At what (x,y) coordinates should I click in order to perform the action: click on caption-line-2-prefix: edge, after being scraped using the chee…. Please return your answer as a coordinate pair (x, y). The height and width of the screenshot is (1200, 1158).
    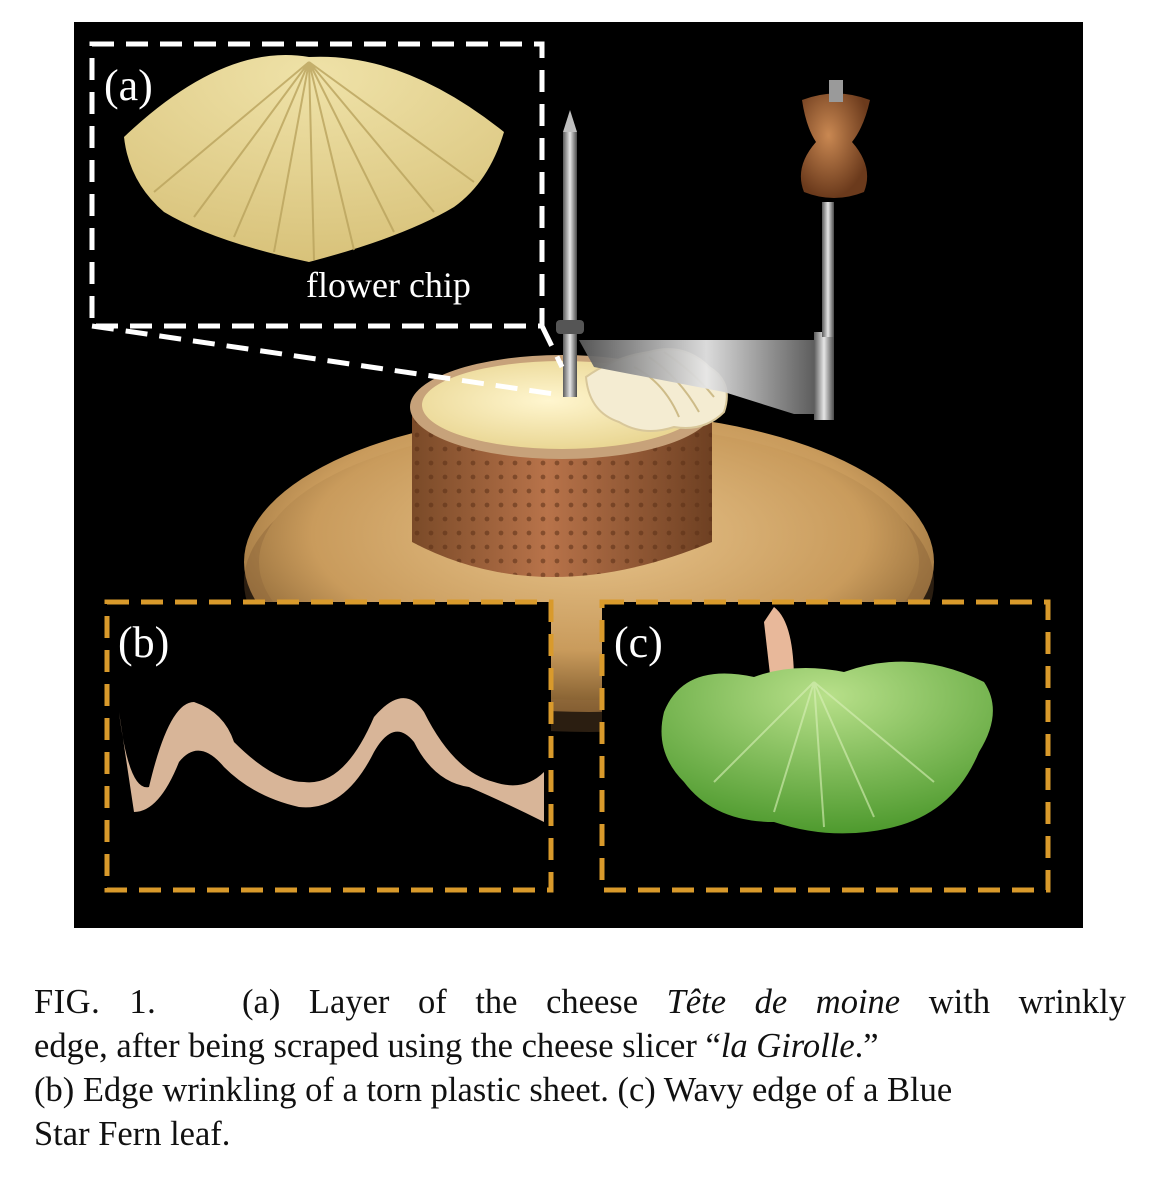
    Looking at the image, I should click on (377, 1046).